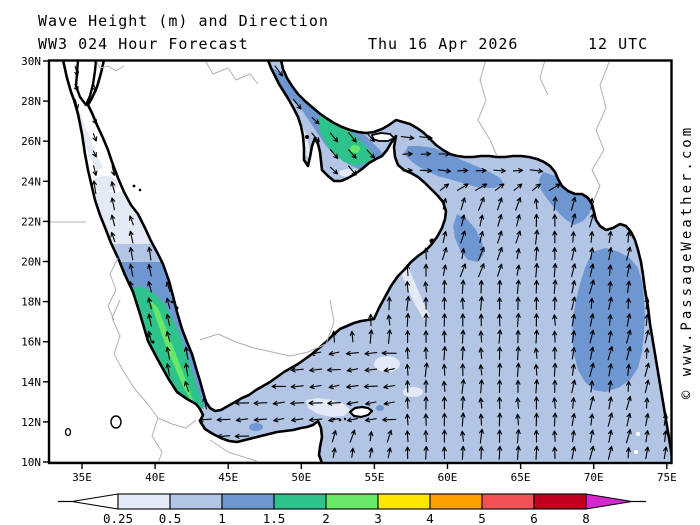  I want to click on colorbar-label: 0.25, so click(118, 518).